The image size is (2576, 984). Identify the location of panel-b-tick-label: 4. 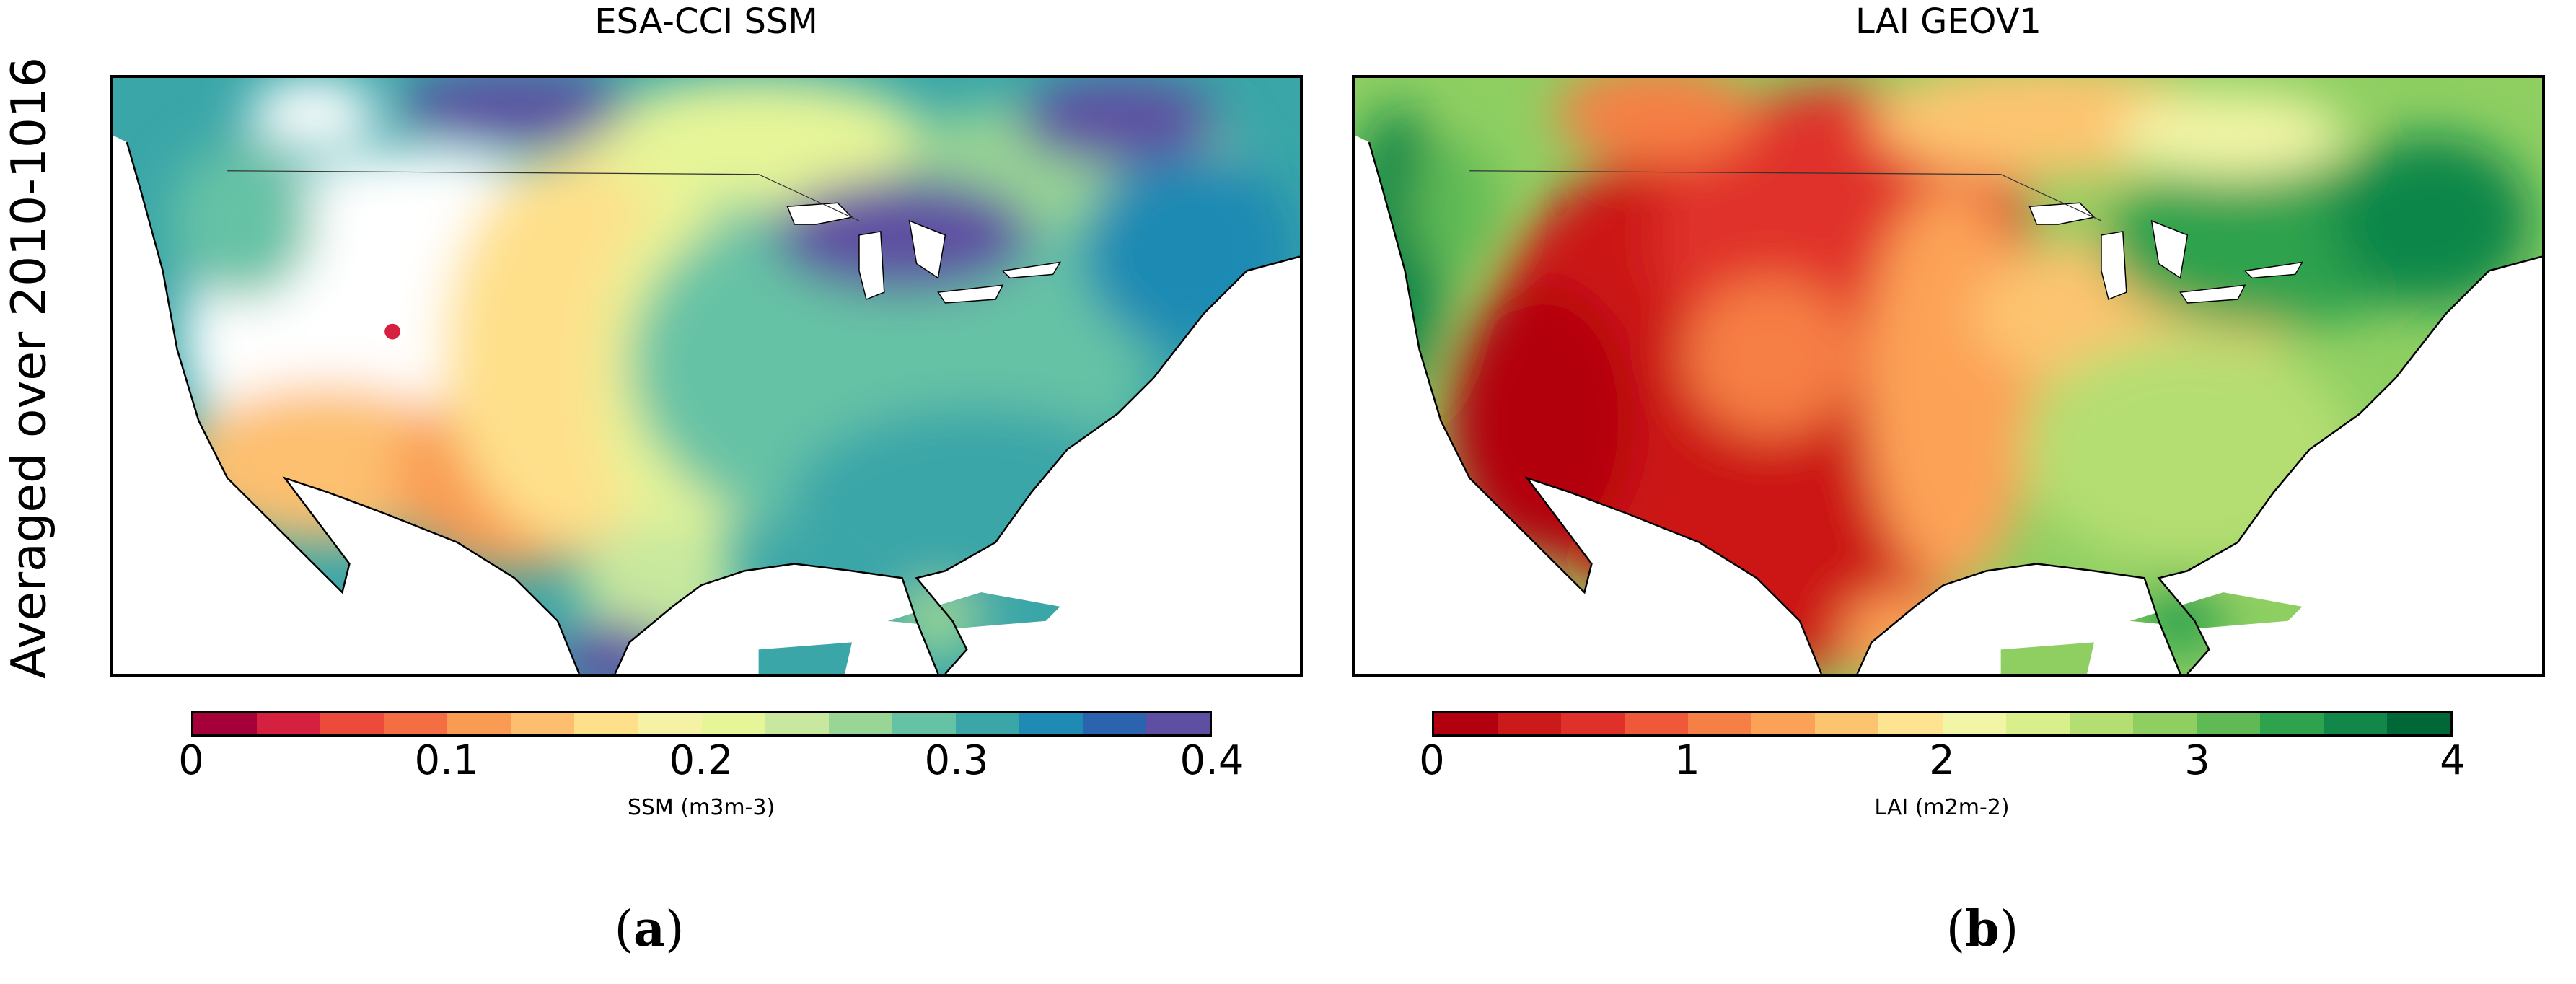
(2453, 761).